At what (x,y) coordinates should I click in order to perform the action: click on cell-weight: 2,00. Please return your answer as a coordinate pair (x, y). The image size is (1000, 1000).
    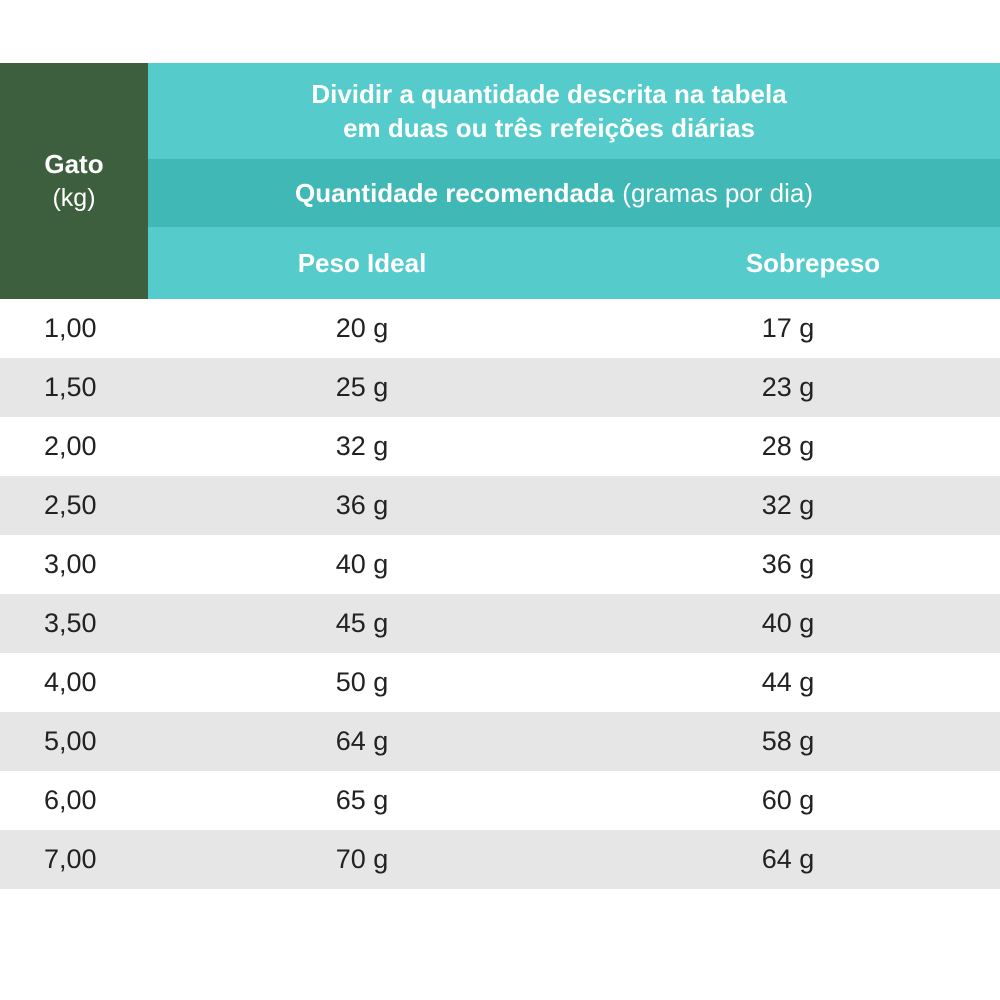
    Looking at the image, I should click on (70, 446).